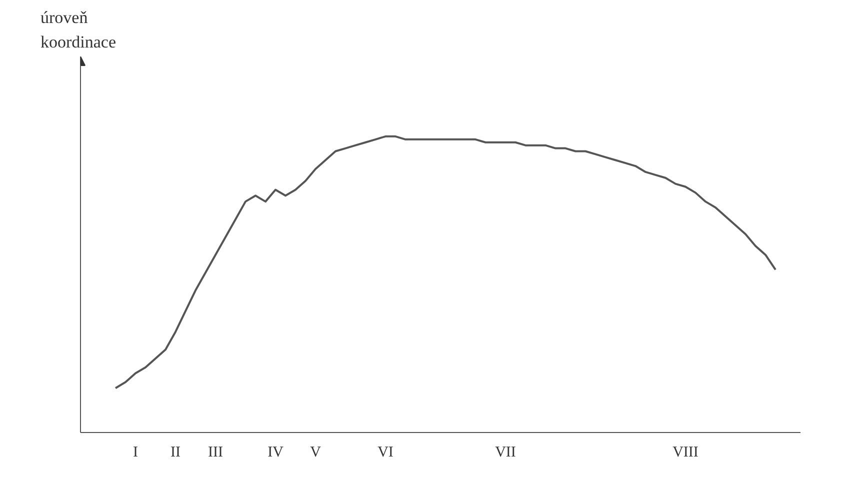  Describe the element at coordinates (316, 452) in the screenshot. I see `x-tick-label: V` at that location.